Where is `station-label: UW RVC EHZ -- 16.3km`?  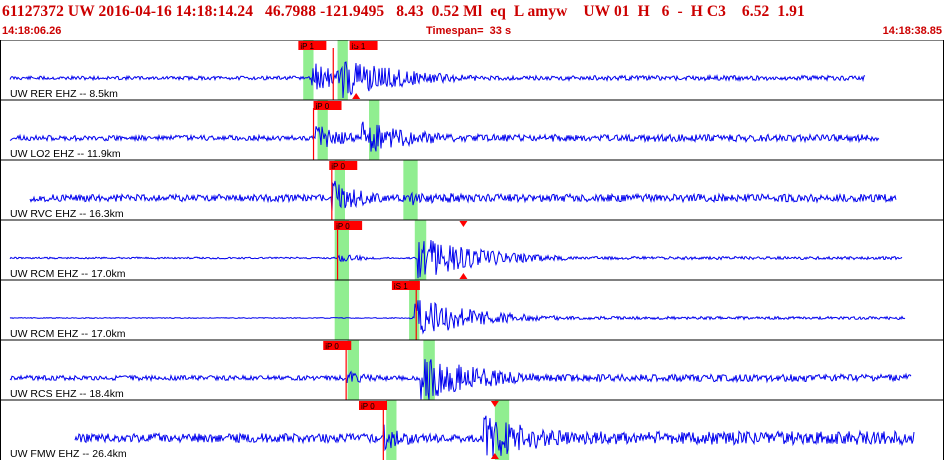 station-label: UW RVC EHZ -- 16.3km is located at coordinates (67, 214).